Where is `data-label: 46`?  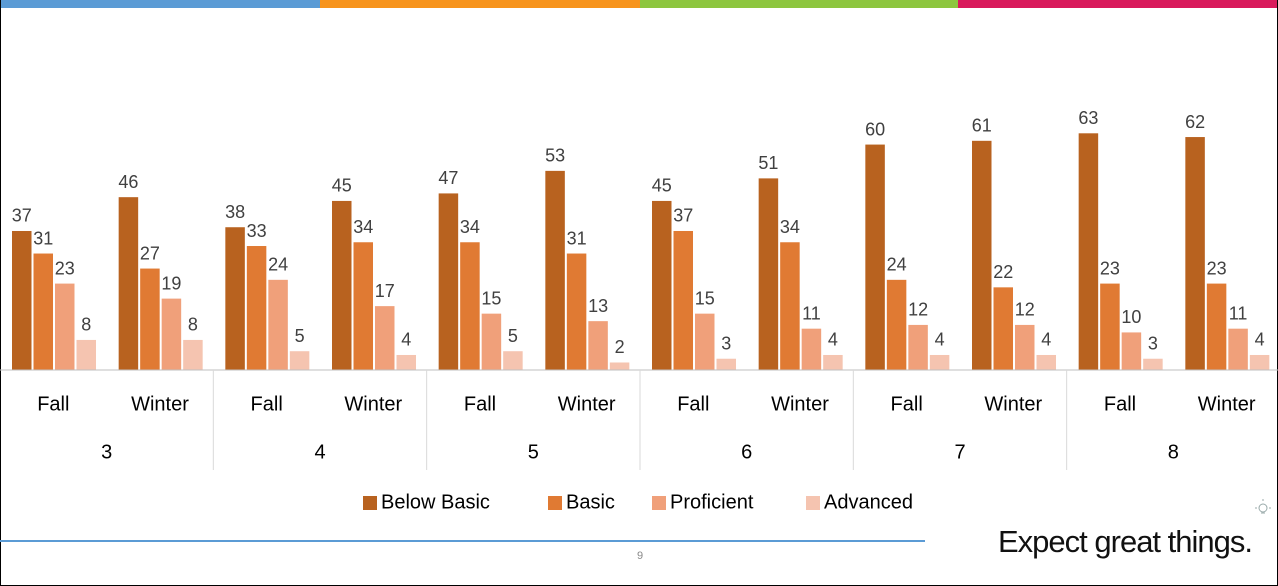
data-label: 46 is located at coordinates (128, 182).